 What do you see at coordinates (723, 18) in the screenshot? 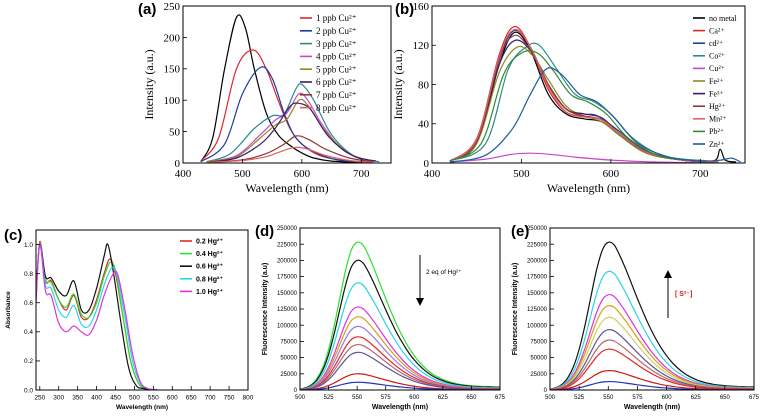
I see `legend-label: no metal` at bounding box center [723, 18].